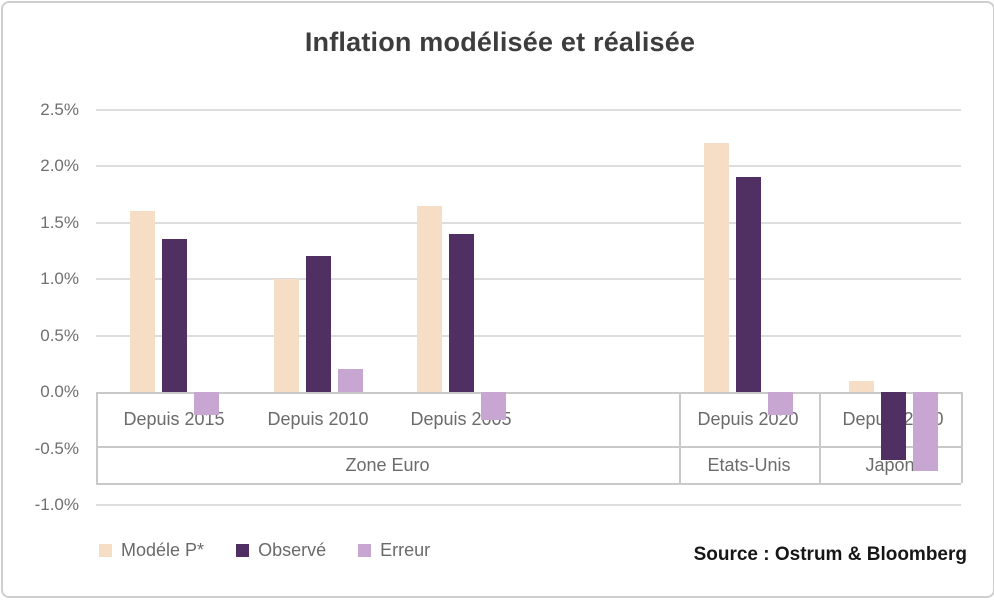 This screenshot has width=994, height=600. Describe the element at coordinates (461, 419) in the screenshot. I see `category-label: Depuis 2005` at that location.